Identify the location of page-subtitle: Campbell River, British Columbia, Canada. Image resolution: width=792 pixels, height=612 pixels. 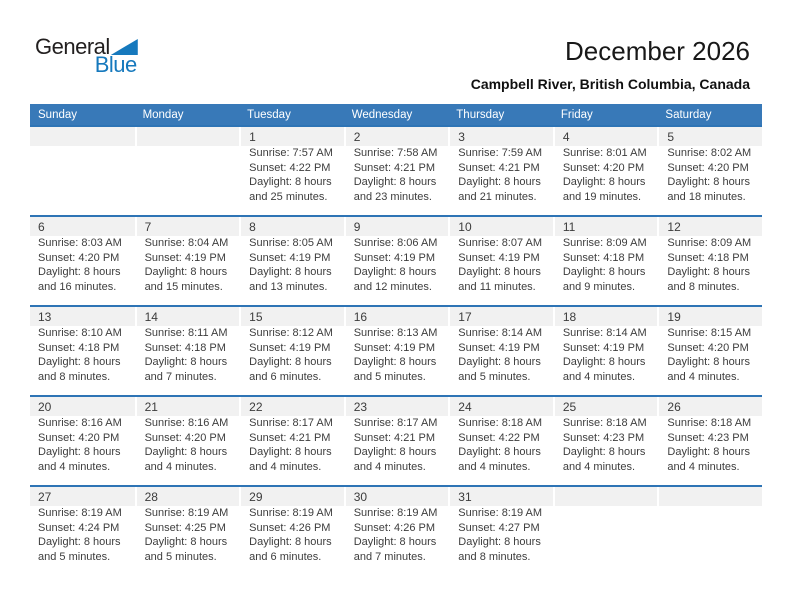
(610, 84).